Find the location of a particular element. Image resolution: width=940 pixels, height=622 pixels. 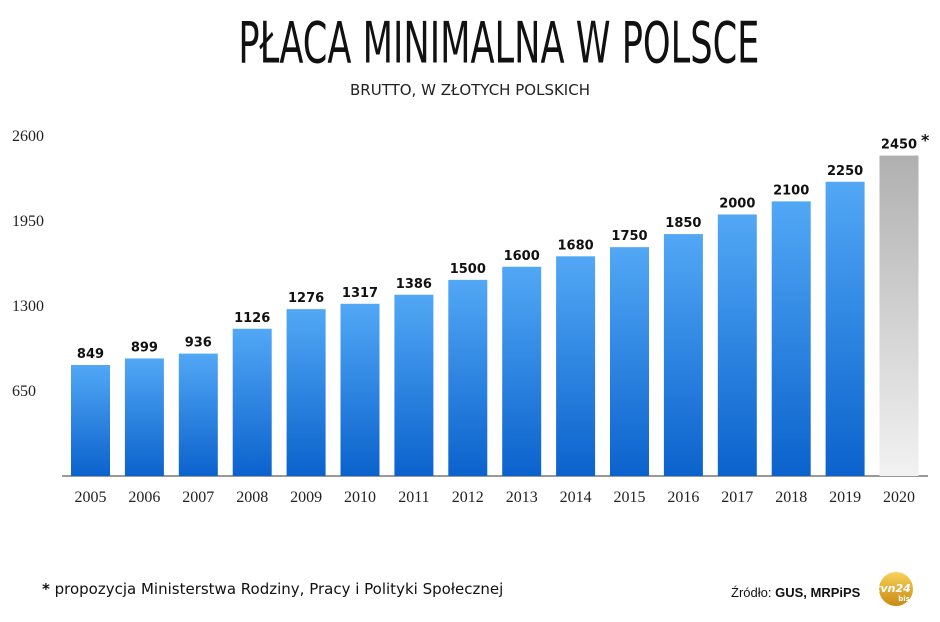

bar-2010 is located at coordinates (360, 389).